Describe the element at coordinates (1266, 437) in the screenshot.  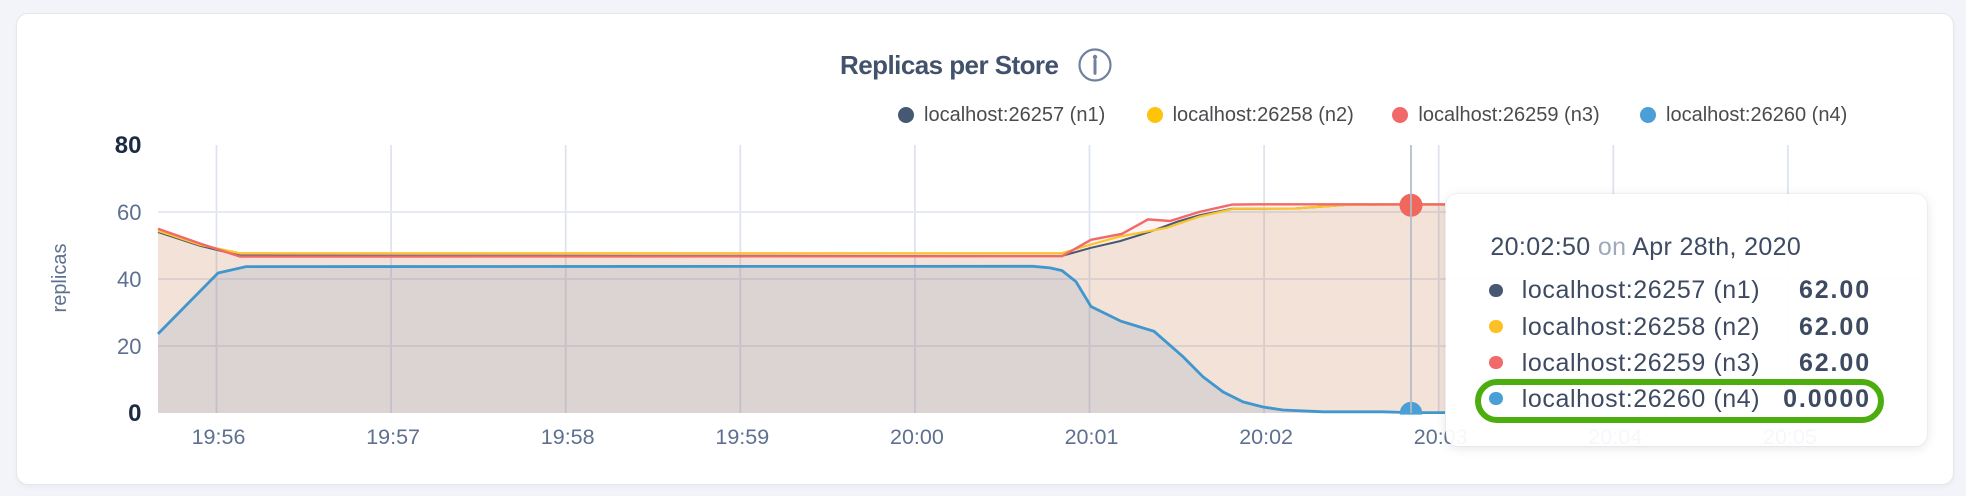
I see `svg-text: 20:02` at that location.